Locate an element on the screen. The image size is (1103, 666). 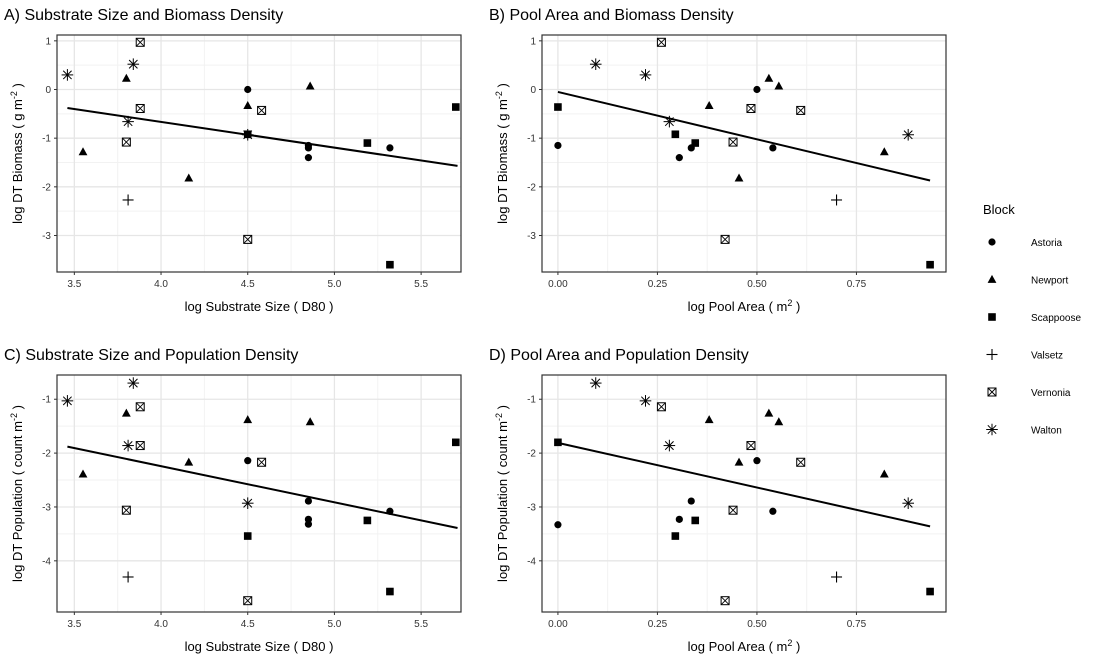
major-grid is located at coordinates (259, 493).